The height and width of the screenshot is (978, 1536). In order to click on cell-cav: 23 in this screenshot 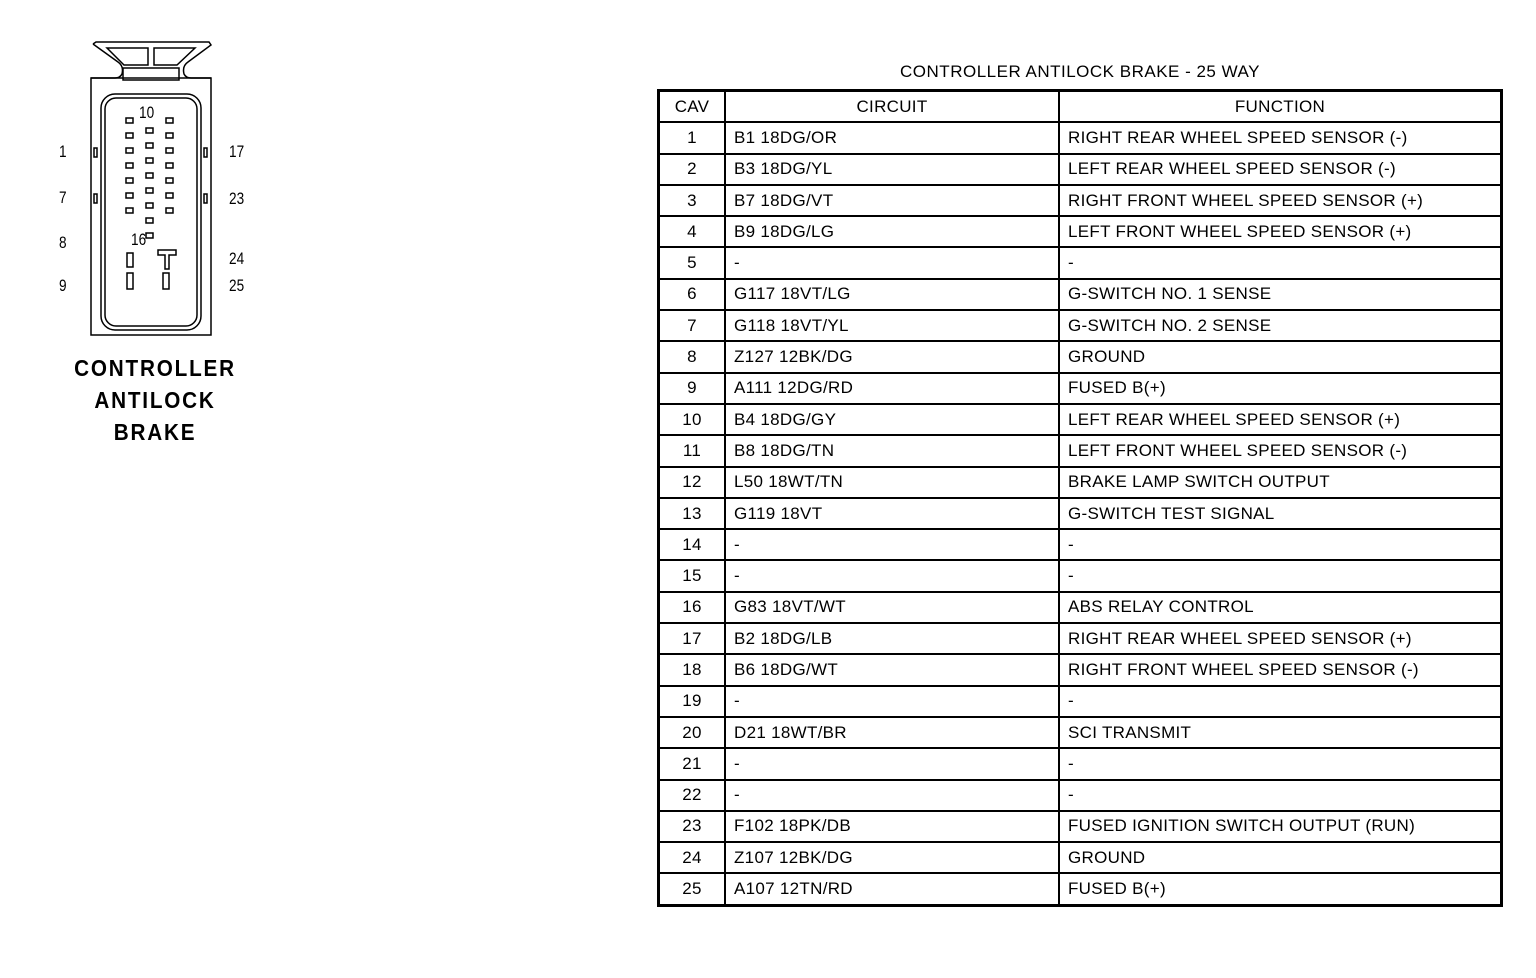, I will do `click(691, 826)`.